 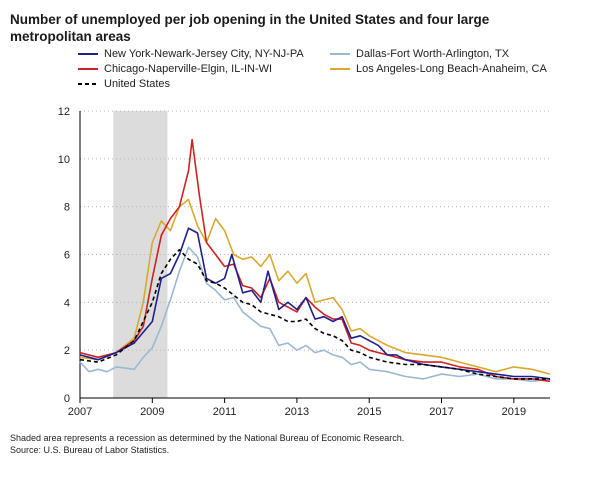 I want to click on y-tick-label-2: 2, so click(x=67, y=351).